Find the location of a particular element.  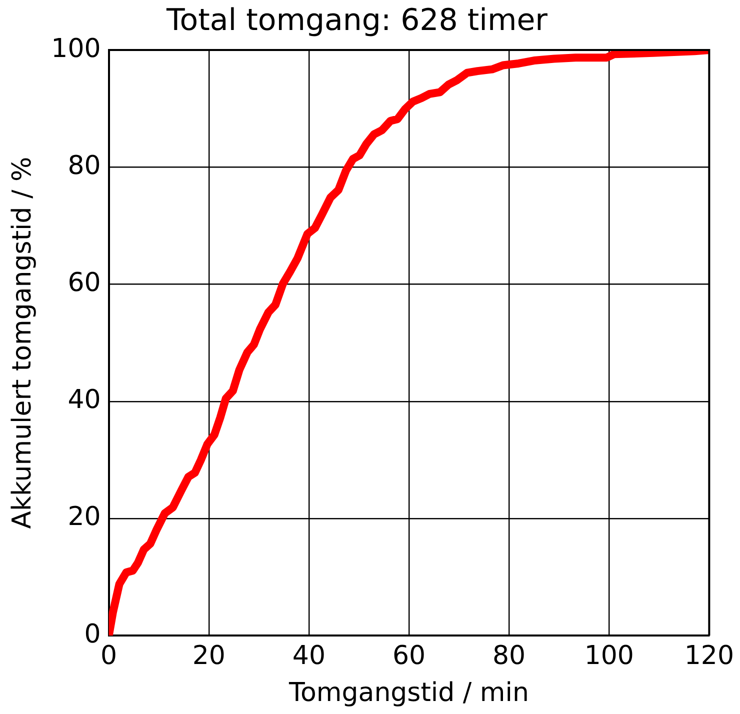

x-tick-label: 100 is located at coordinates (609, 655).